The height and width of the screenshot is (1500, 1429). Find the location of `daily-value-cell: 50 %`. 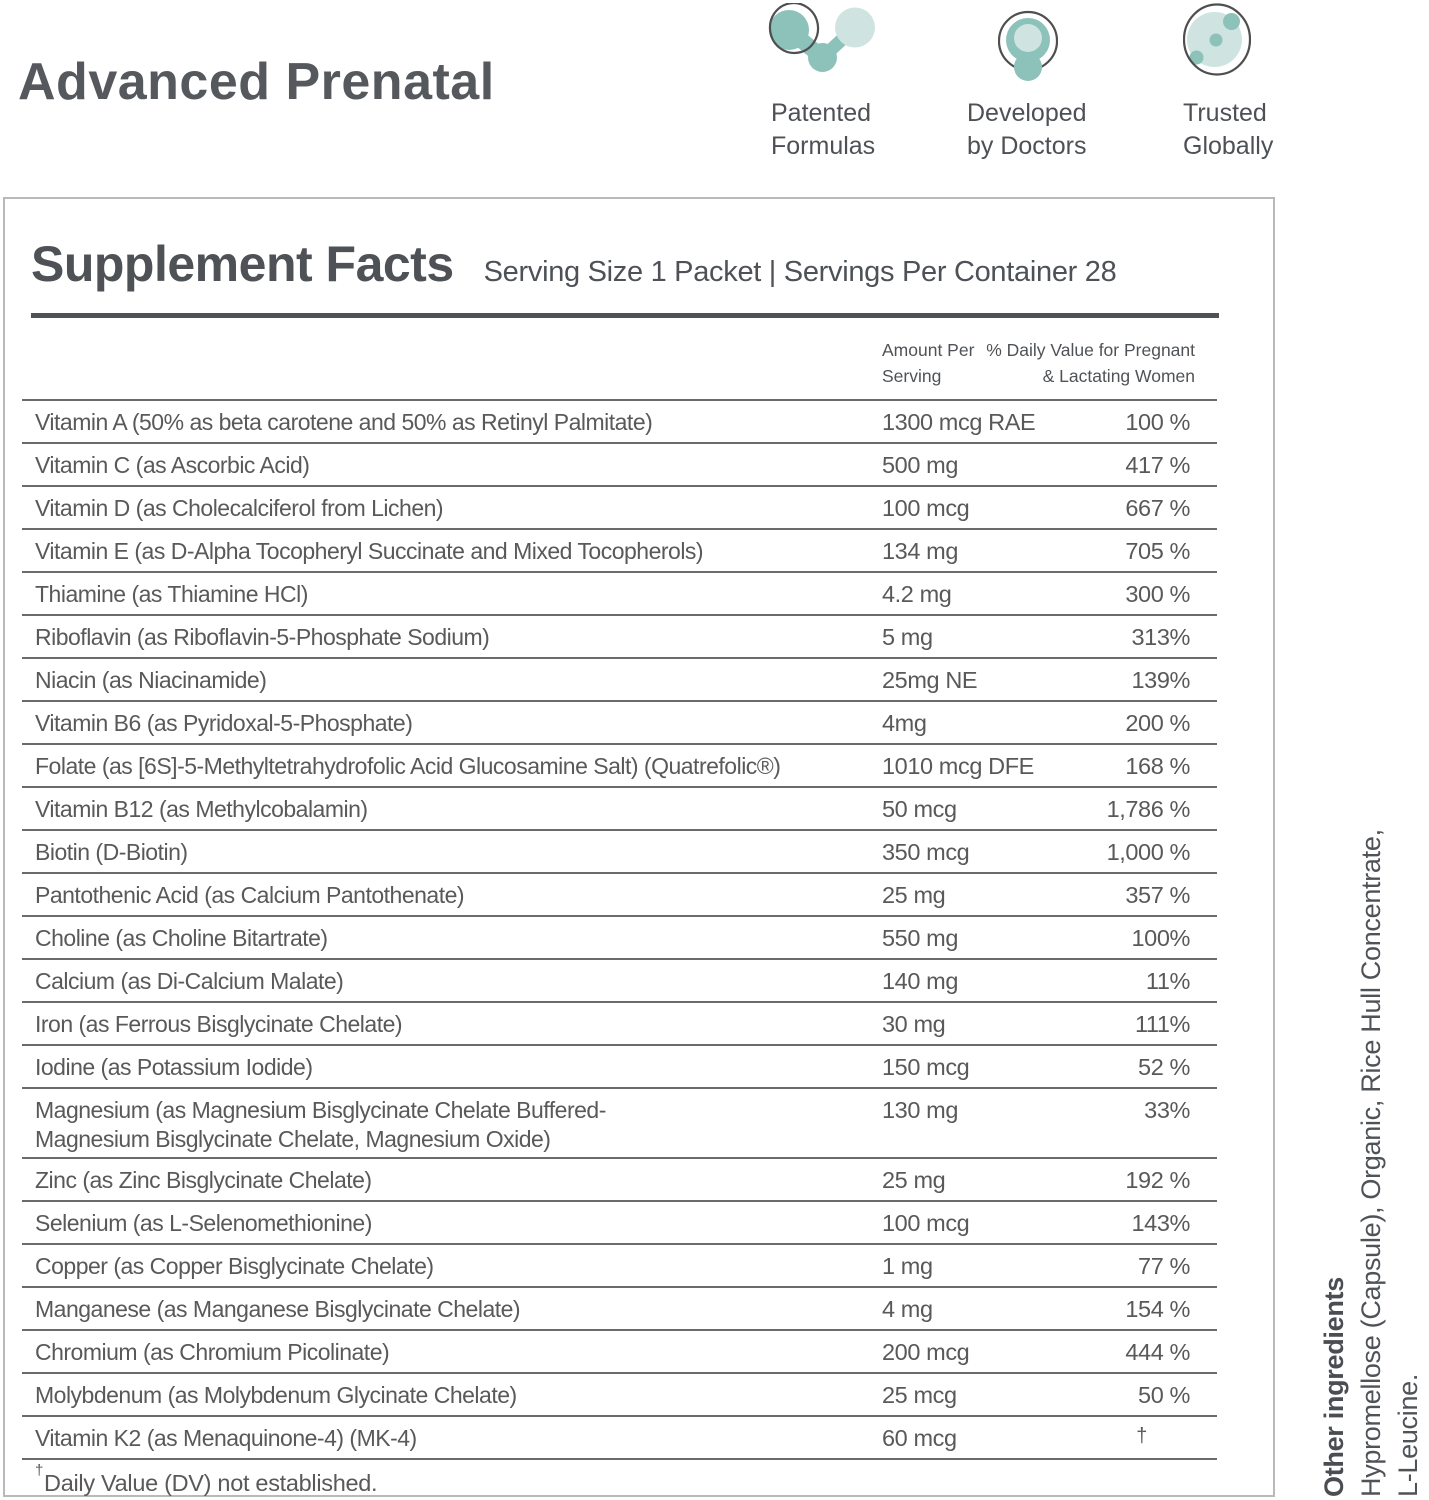

daily-value-cell: 50 % is located at coordinates (1164, 1395).